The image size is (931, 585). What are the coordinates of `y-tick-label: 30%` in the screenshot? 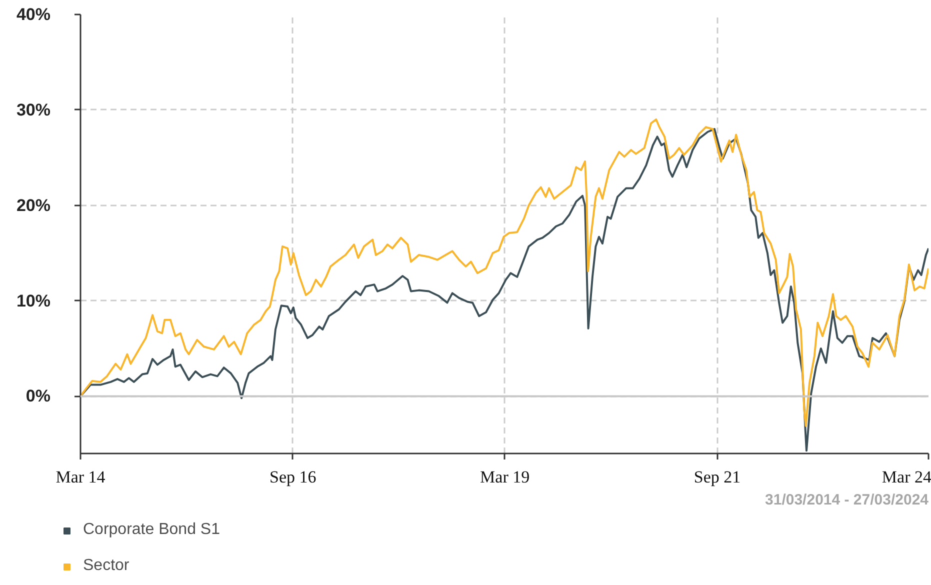 It's located at (33, 110).